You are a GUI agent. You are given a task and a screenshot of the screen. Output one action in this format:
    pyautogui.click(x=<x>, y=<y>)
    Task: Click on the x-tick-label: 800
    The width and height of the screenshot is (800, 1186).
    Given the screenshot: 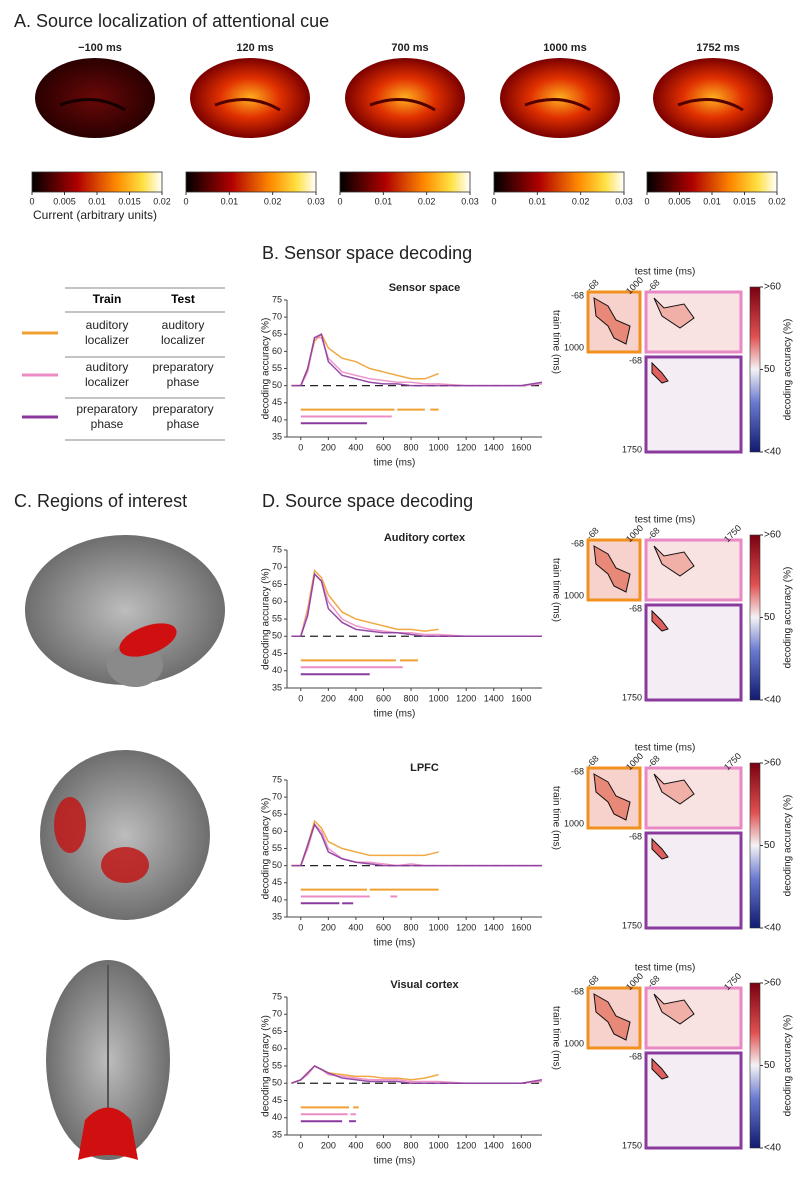 What is the action you would take?
    pyautogui.click(x=411, y=927)
    